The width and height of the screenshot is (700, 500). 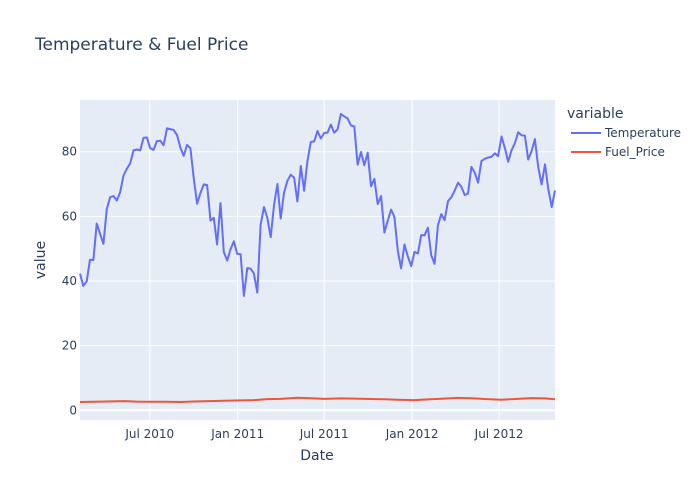 I want to click on x-axis-title: Date, so click(x=316, y=456).